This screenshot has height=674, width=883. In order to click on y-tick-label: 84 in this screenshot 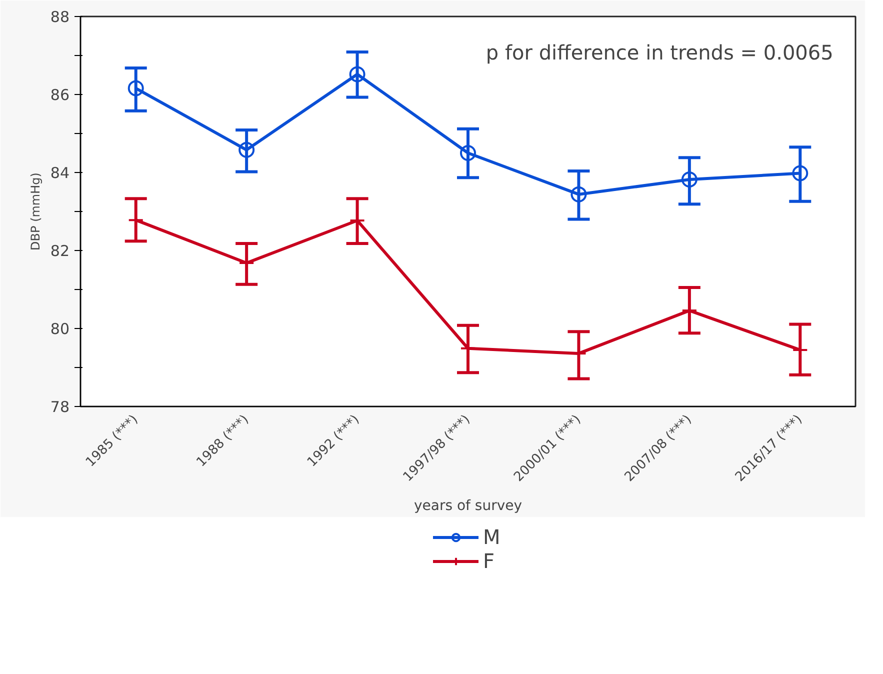, I will do `click(60, 173)`.